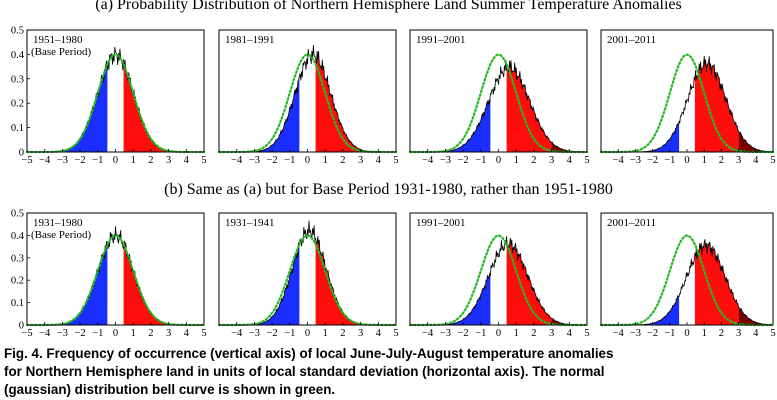 The height and width of the screenshot is (400, 777). I want to click on panel-b-4: −4 −3 −2 −1 0 1 2 3 4 5 2001–2011, so click(687, 275).